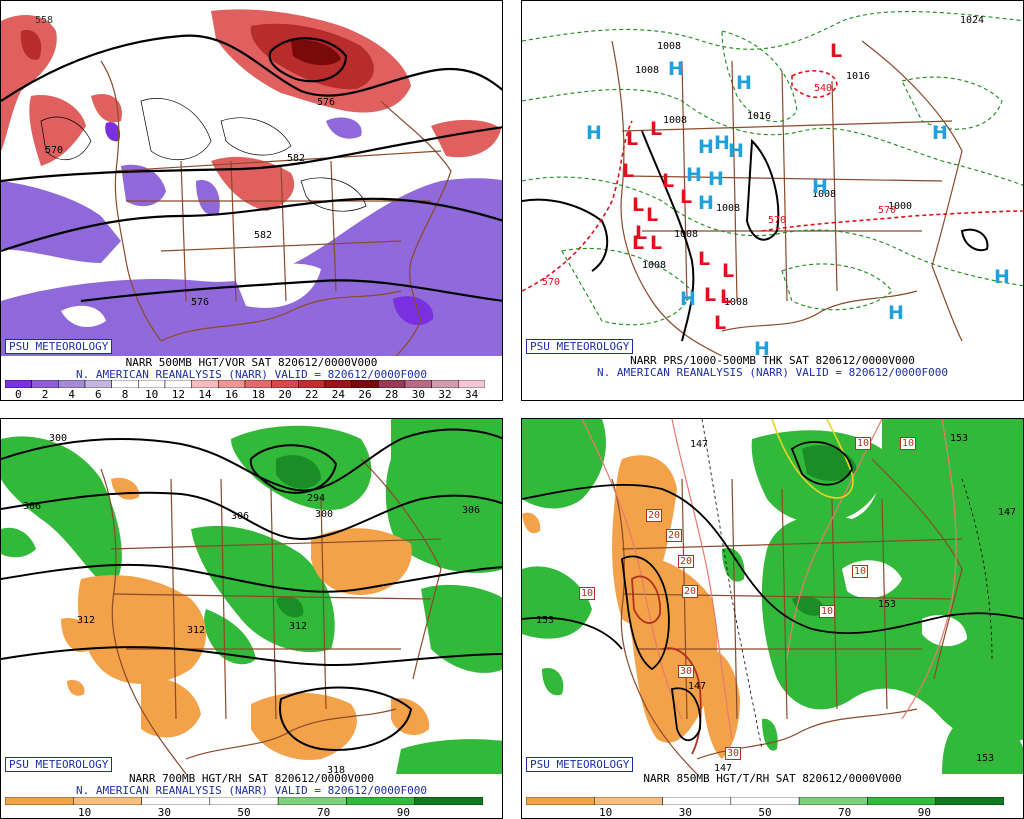 This screenshot has height=819, width=1024. Describe the element at coordinates (98, 394) in the screenshot. I see `colorbar-tick-label: 6` at that location.